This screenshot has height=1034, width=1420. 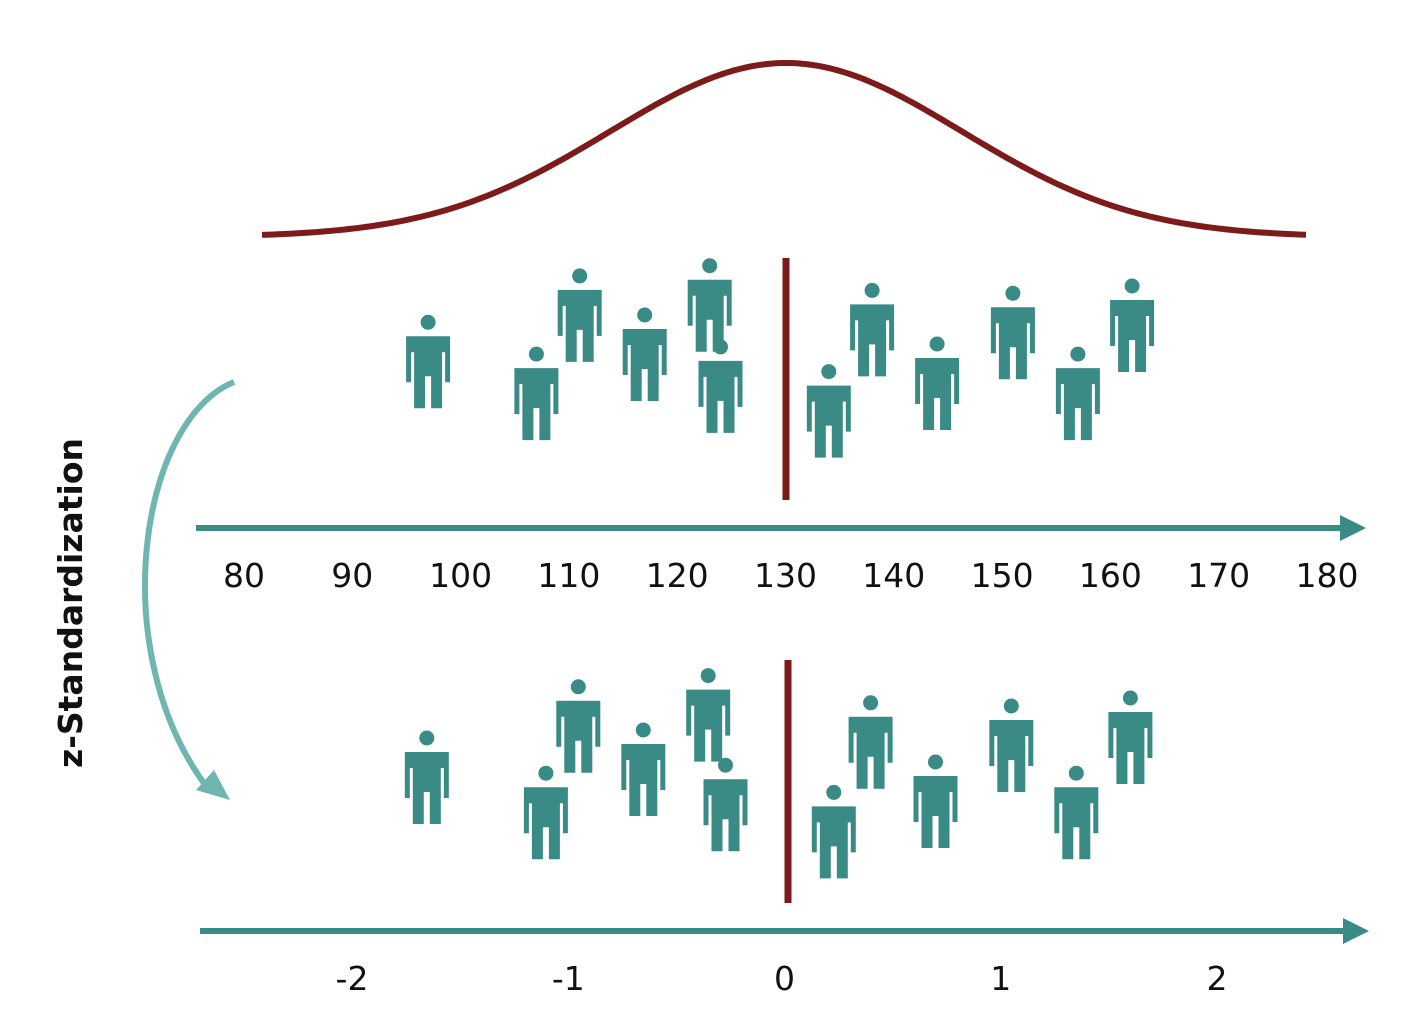 What do you see at coordinates (1356, 931) in the screenshot?
I see `z-axis-arrowhead` at bounding box center [1356, 931].